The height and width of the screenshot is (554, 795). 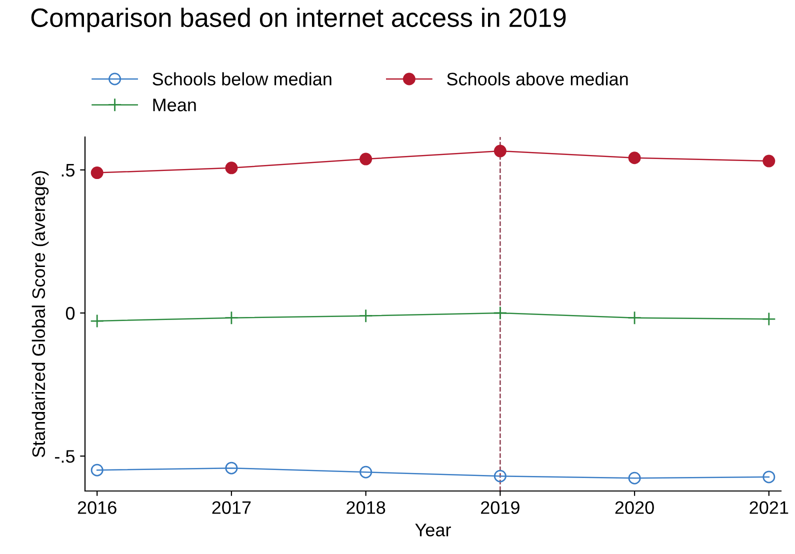 I want to click on legend-label: Schools below median, so click(x=242, y=79).